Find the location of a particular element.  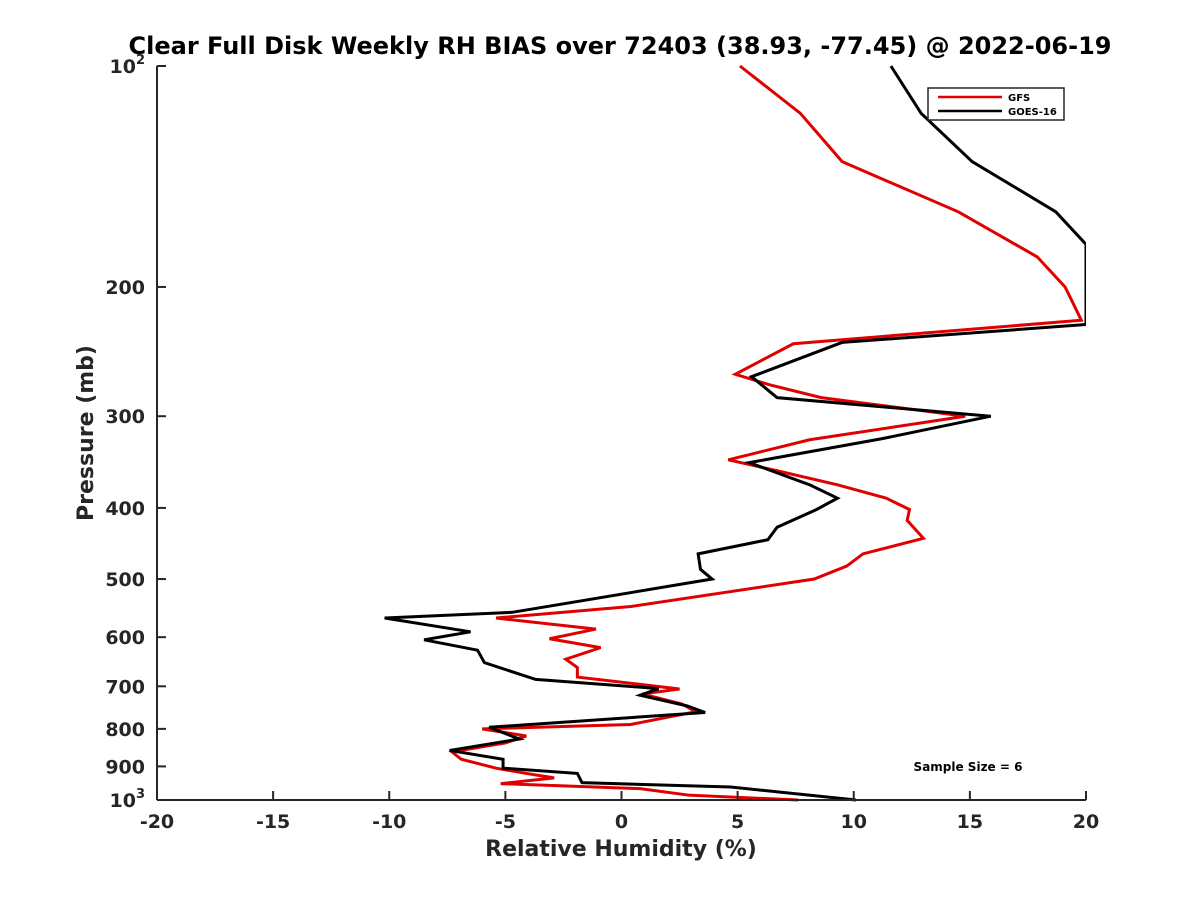

y-tick-label: 500 is located at coordinates (125, 580).